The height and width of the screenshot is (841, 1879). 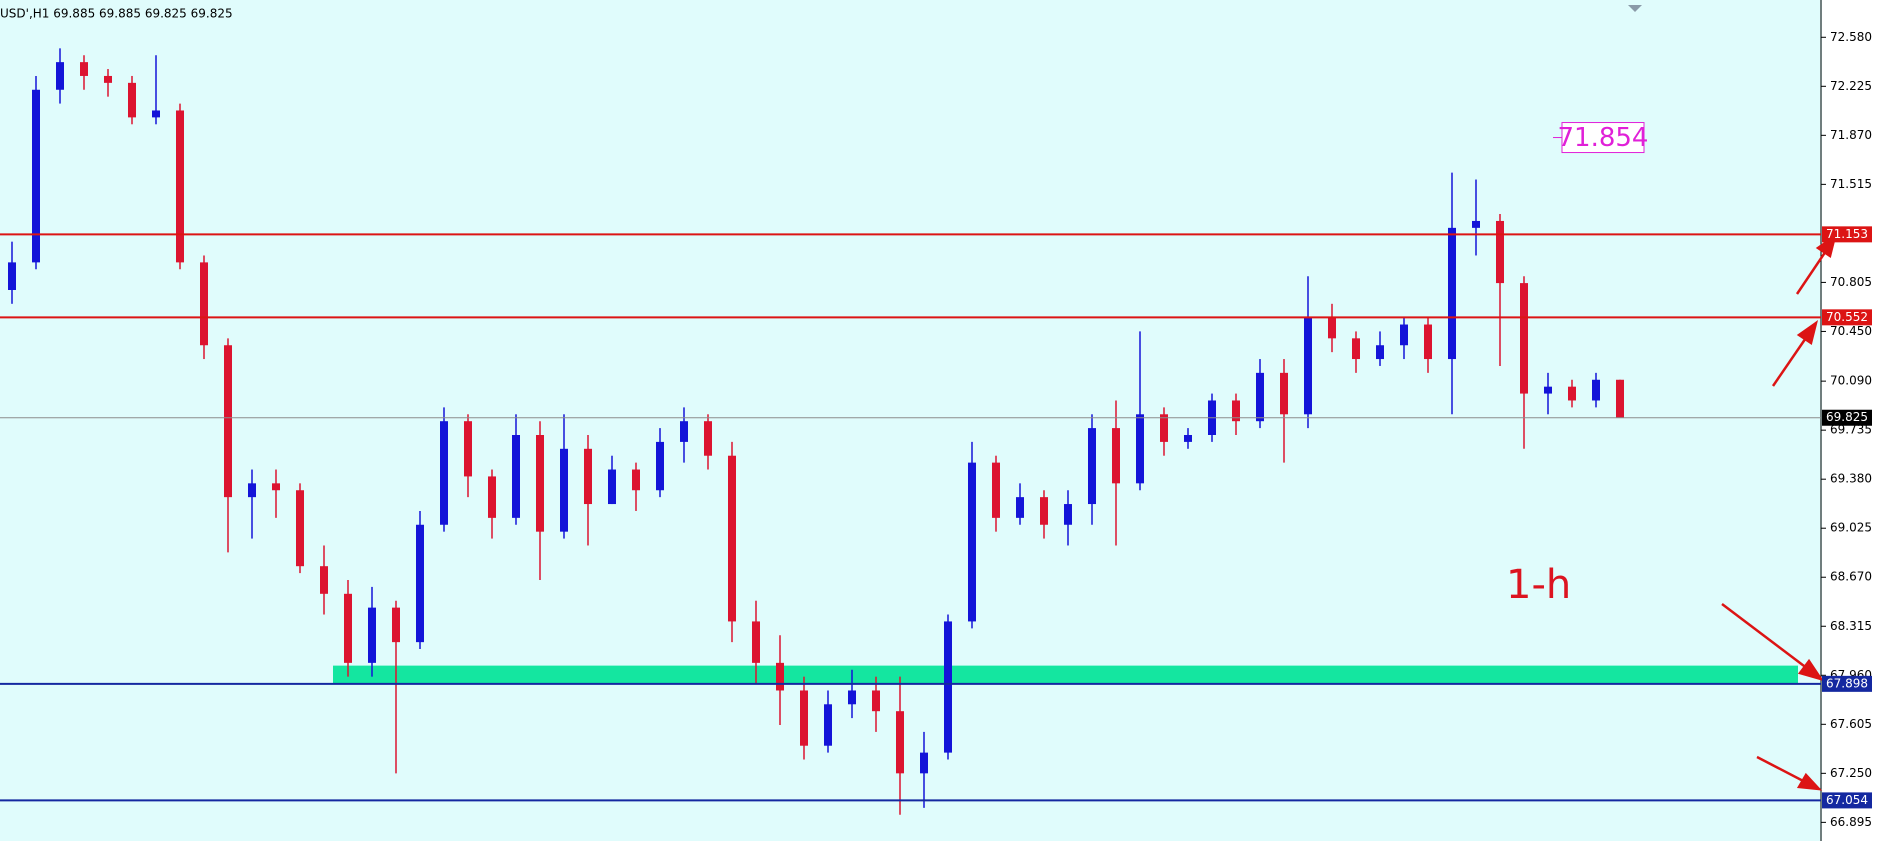 What do you see at coordinates (116, 14) in the screenshot?
I see `chart-title: USD',H1 69.885 69.885 69.825 69.825` at bounding box center [116, 14].